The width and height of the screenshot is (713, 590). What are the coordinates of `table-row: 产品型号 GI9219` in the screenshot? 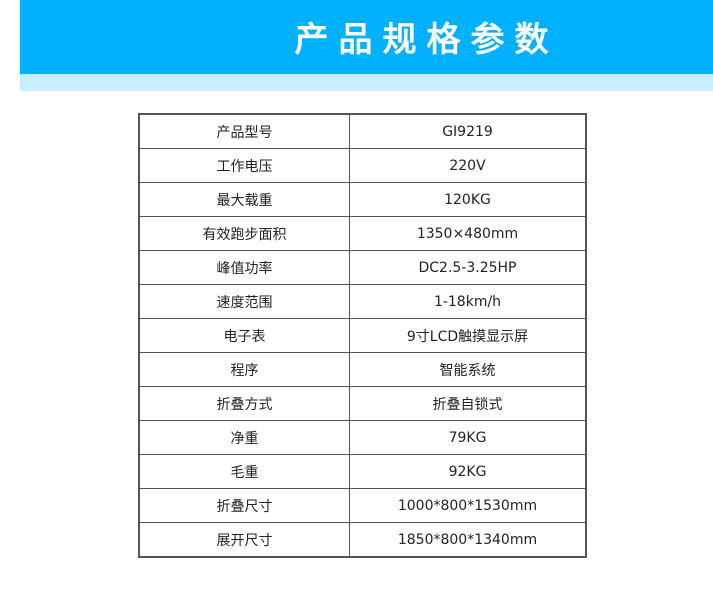 It's located at (362, 131).